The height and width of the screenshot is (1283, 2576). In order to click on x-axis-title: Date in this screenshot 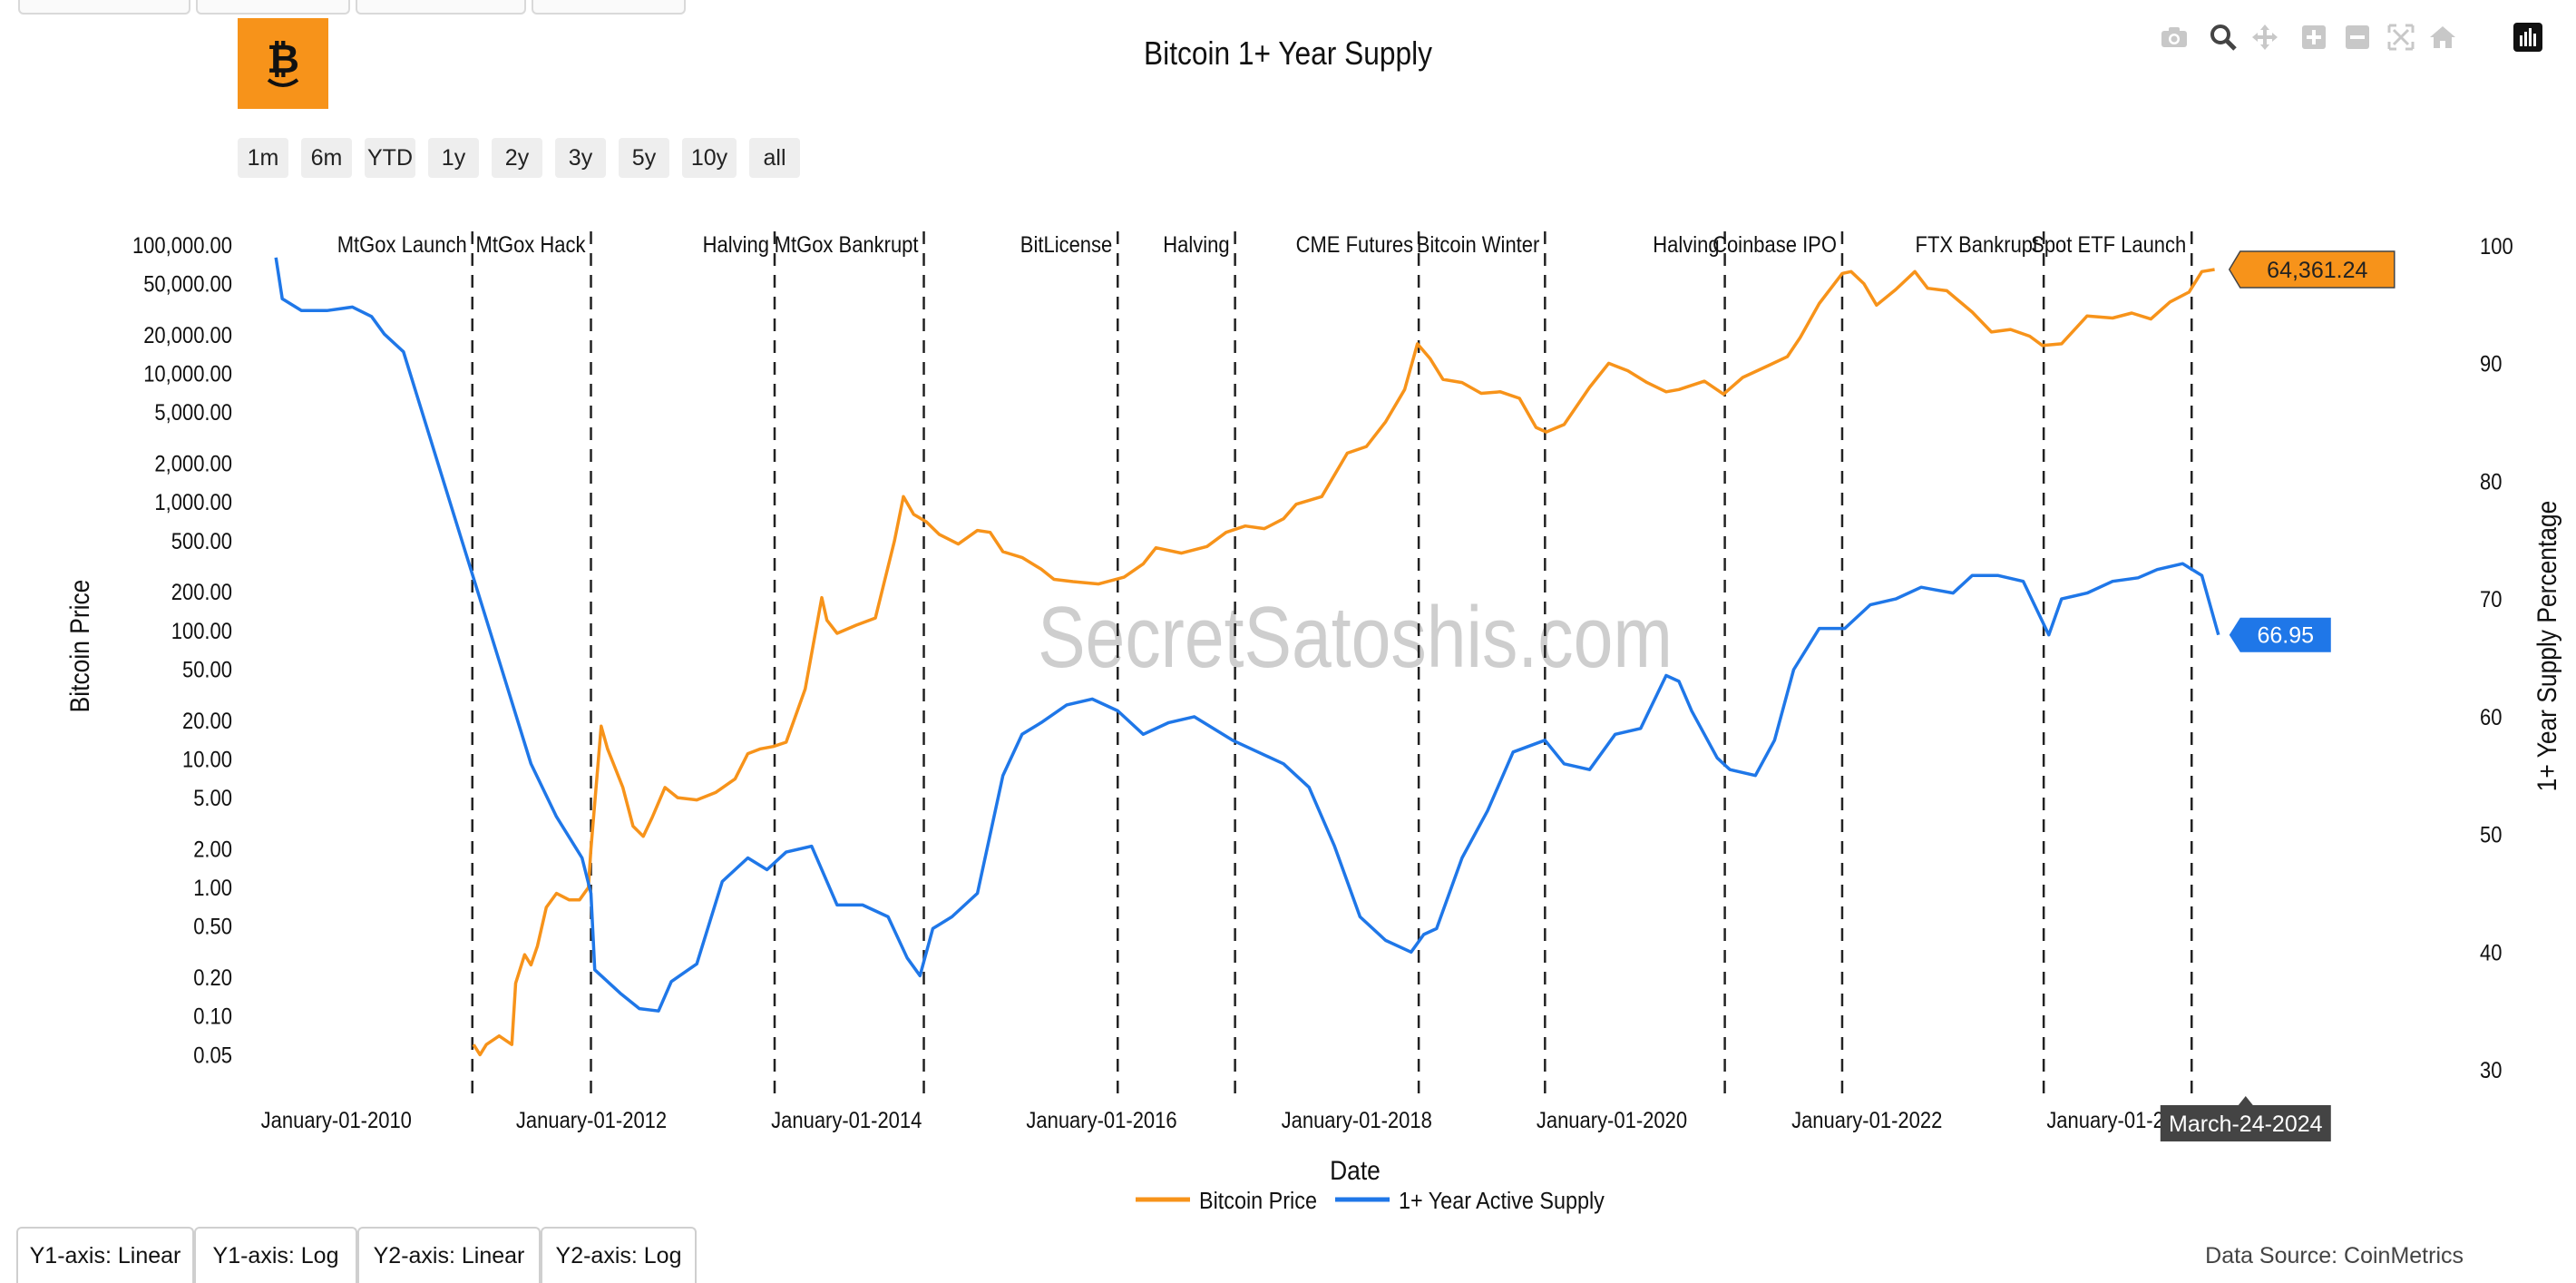, I will do `click(1355, 1169)`.